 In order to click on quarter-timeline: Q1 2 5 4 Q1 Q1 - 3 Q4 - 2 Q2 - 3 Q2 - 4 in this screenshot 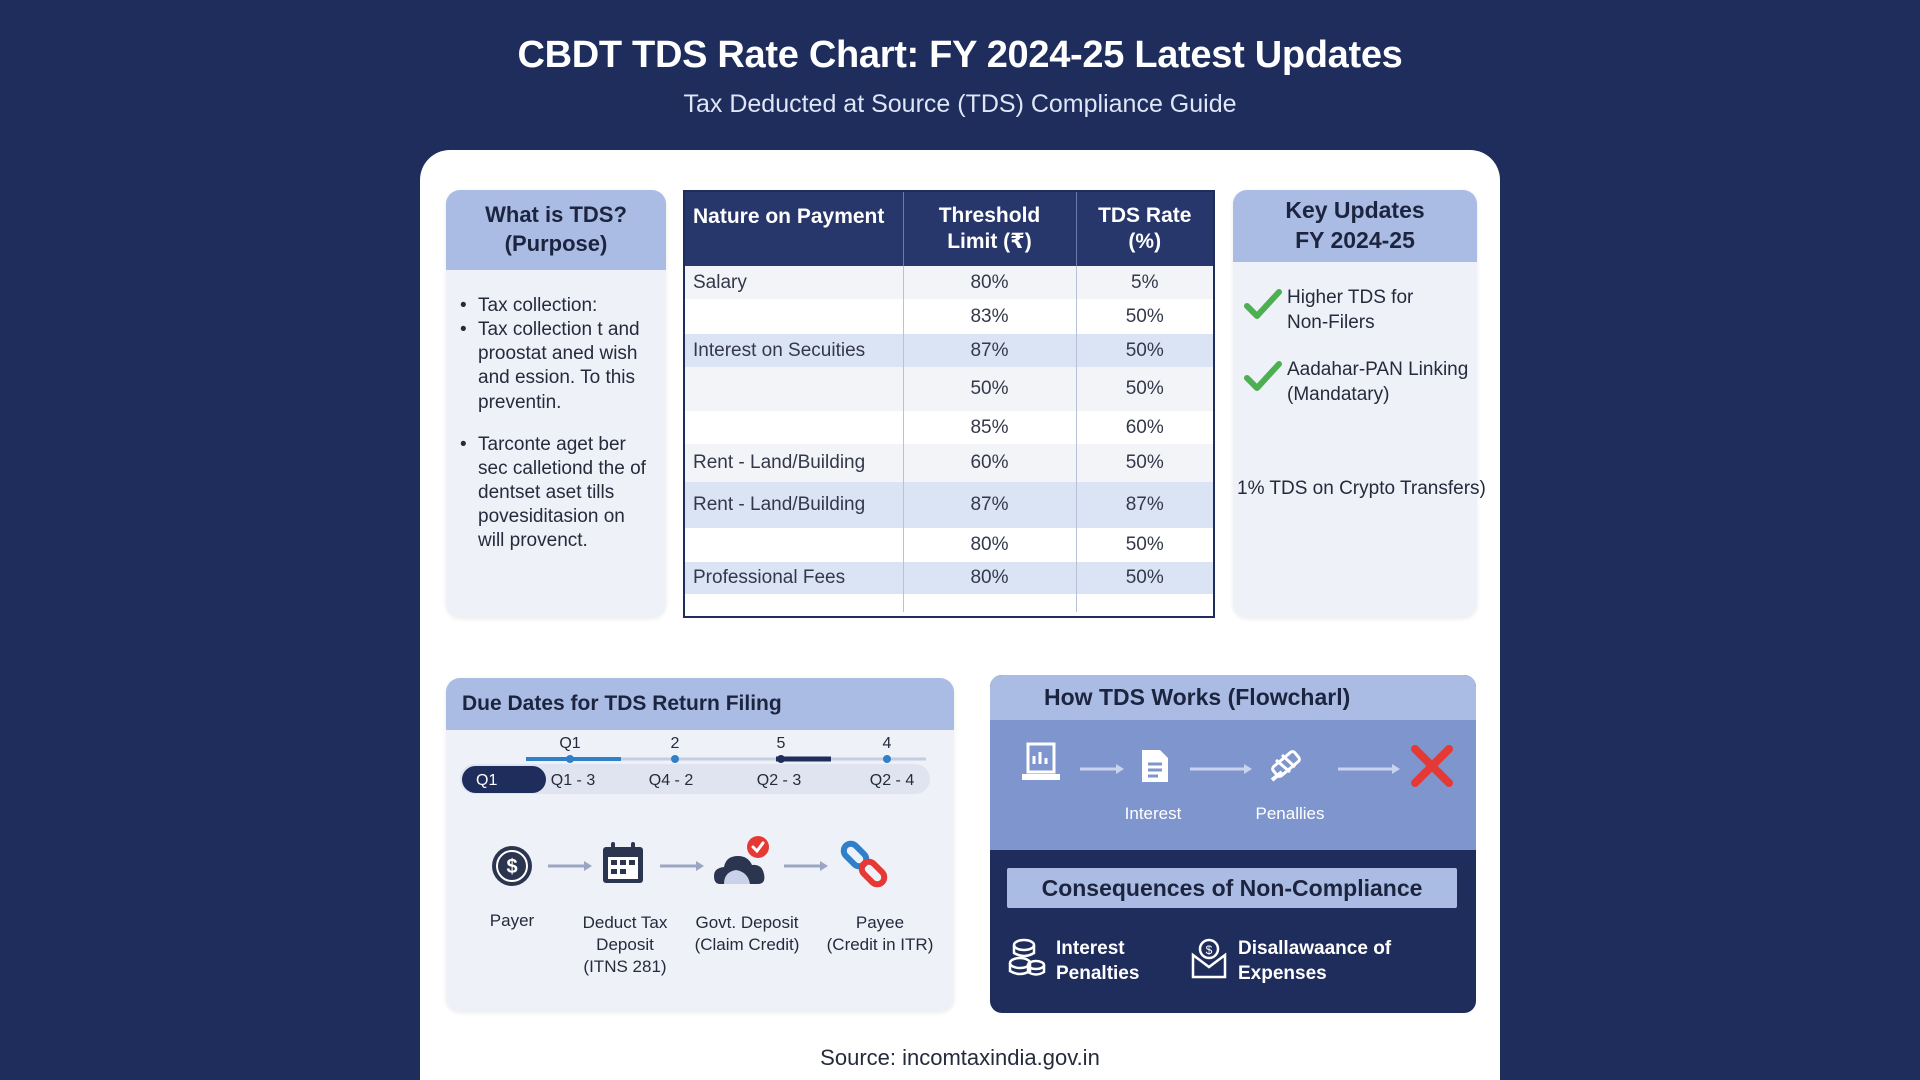, I will do `click(700, 770)`.